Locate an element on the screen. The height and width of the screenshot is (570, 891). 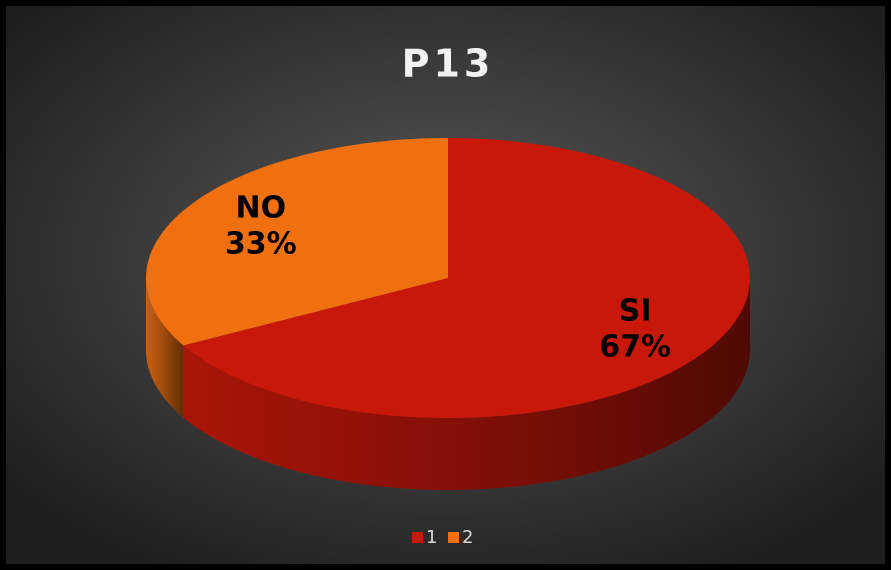
data-label-category: NO is located at coordinates (261, 207).